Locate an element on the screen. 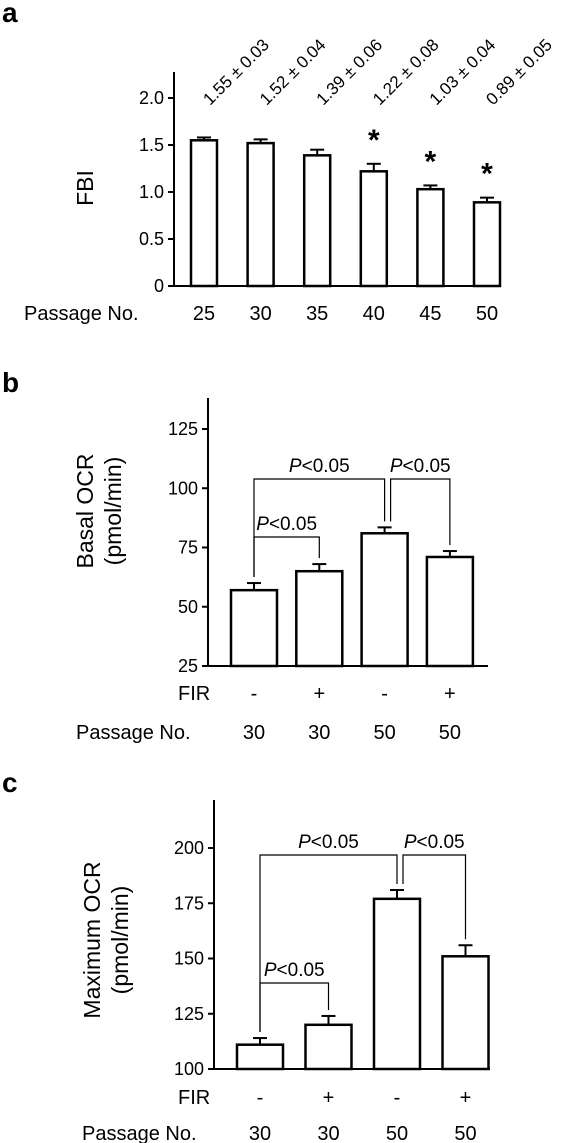 The height and width of the screenshot is (1143, 563). panel-a-y-tick-label: 0.5 is located at coordinates (151, 239).